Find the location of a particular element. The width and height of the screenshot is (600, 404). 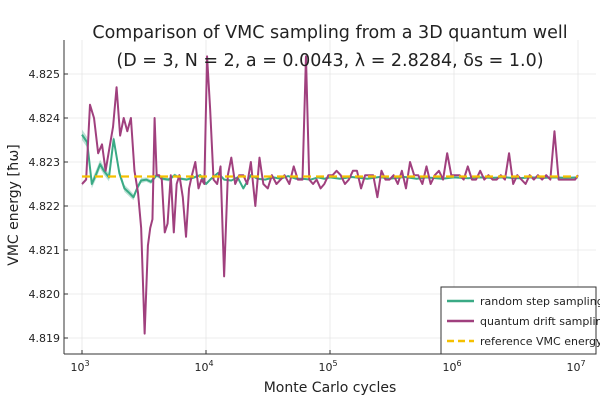

y-tick-label: 4.823 is located at coordinates (45, 162).